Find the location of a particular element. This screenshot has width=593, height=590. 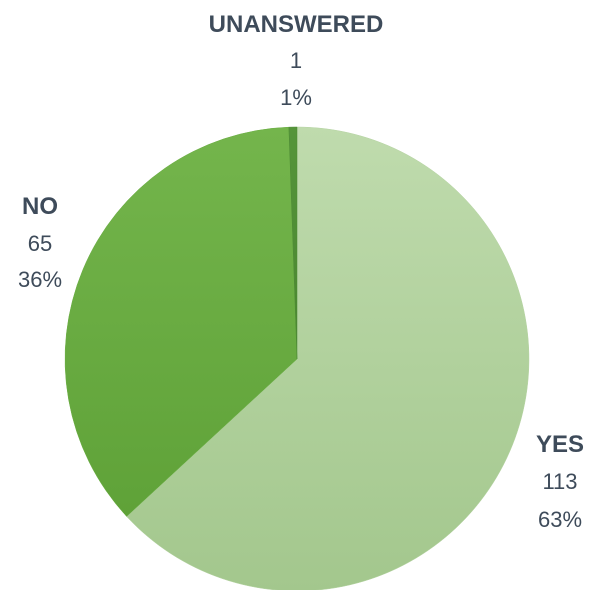

slice-value-yes: 113 is located at coordinates (559, 481).